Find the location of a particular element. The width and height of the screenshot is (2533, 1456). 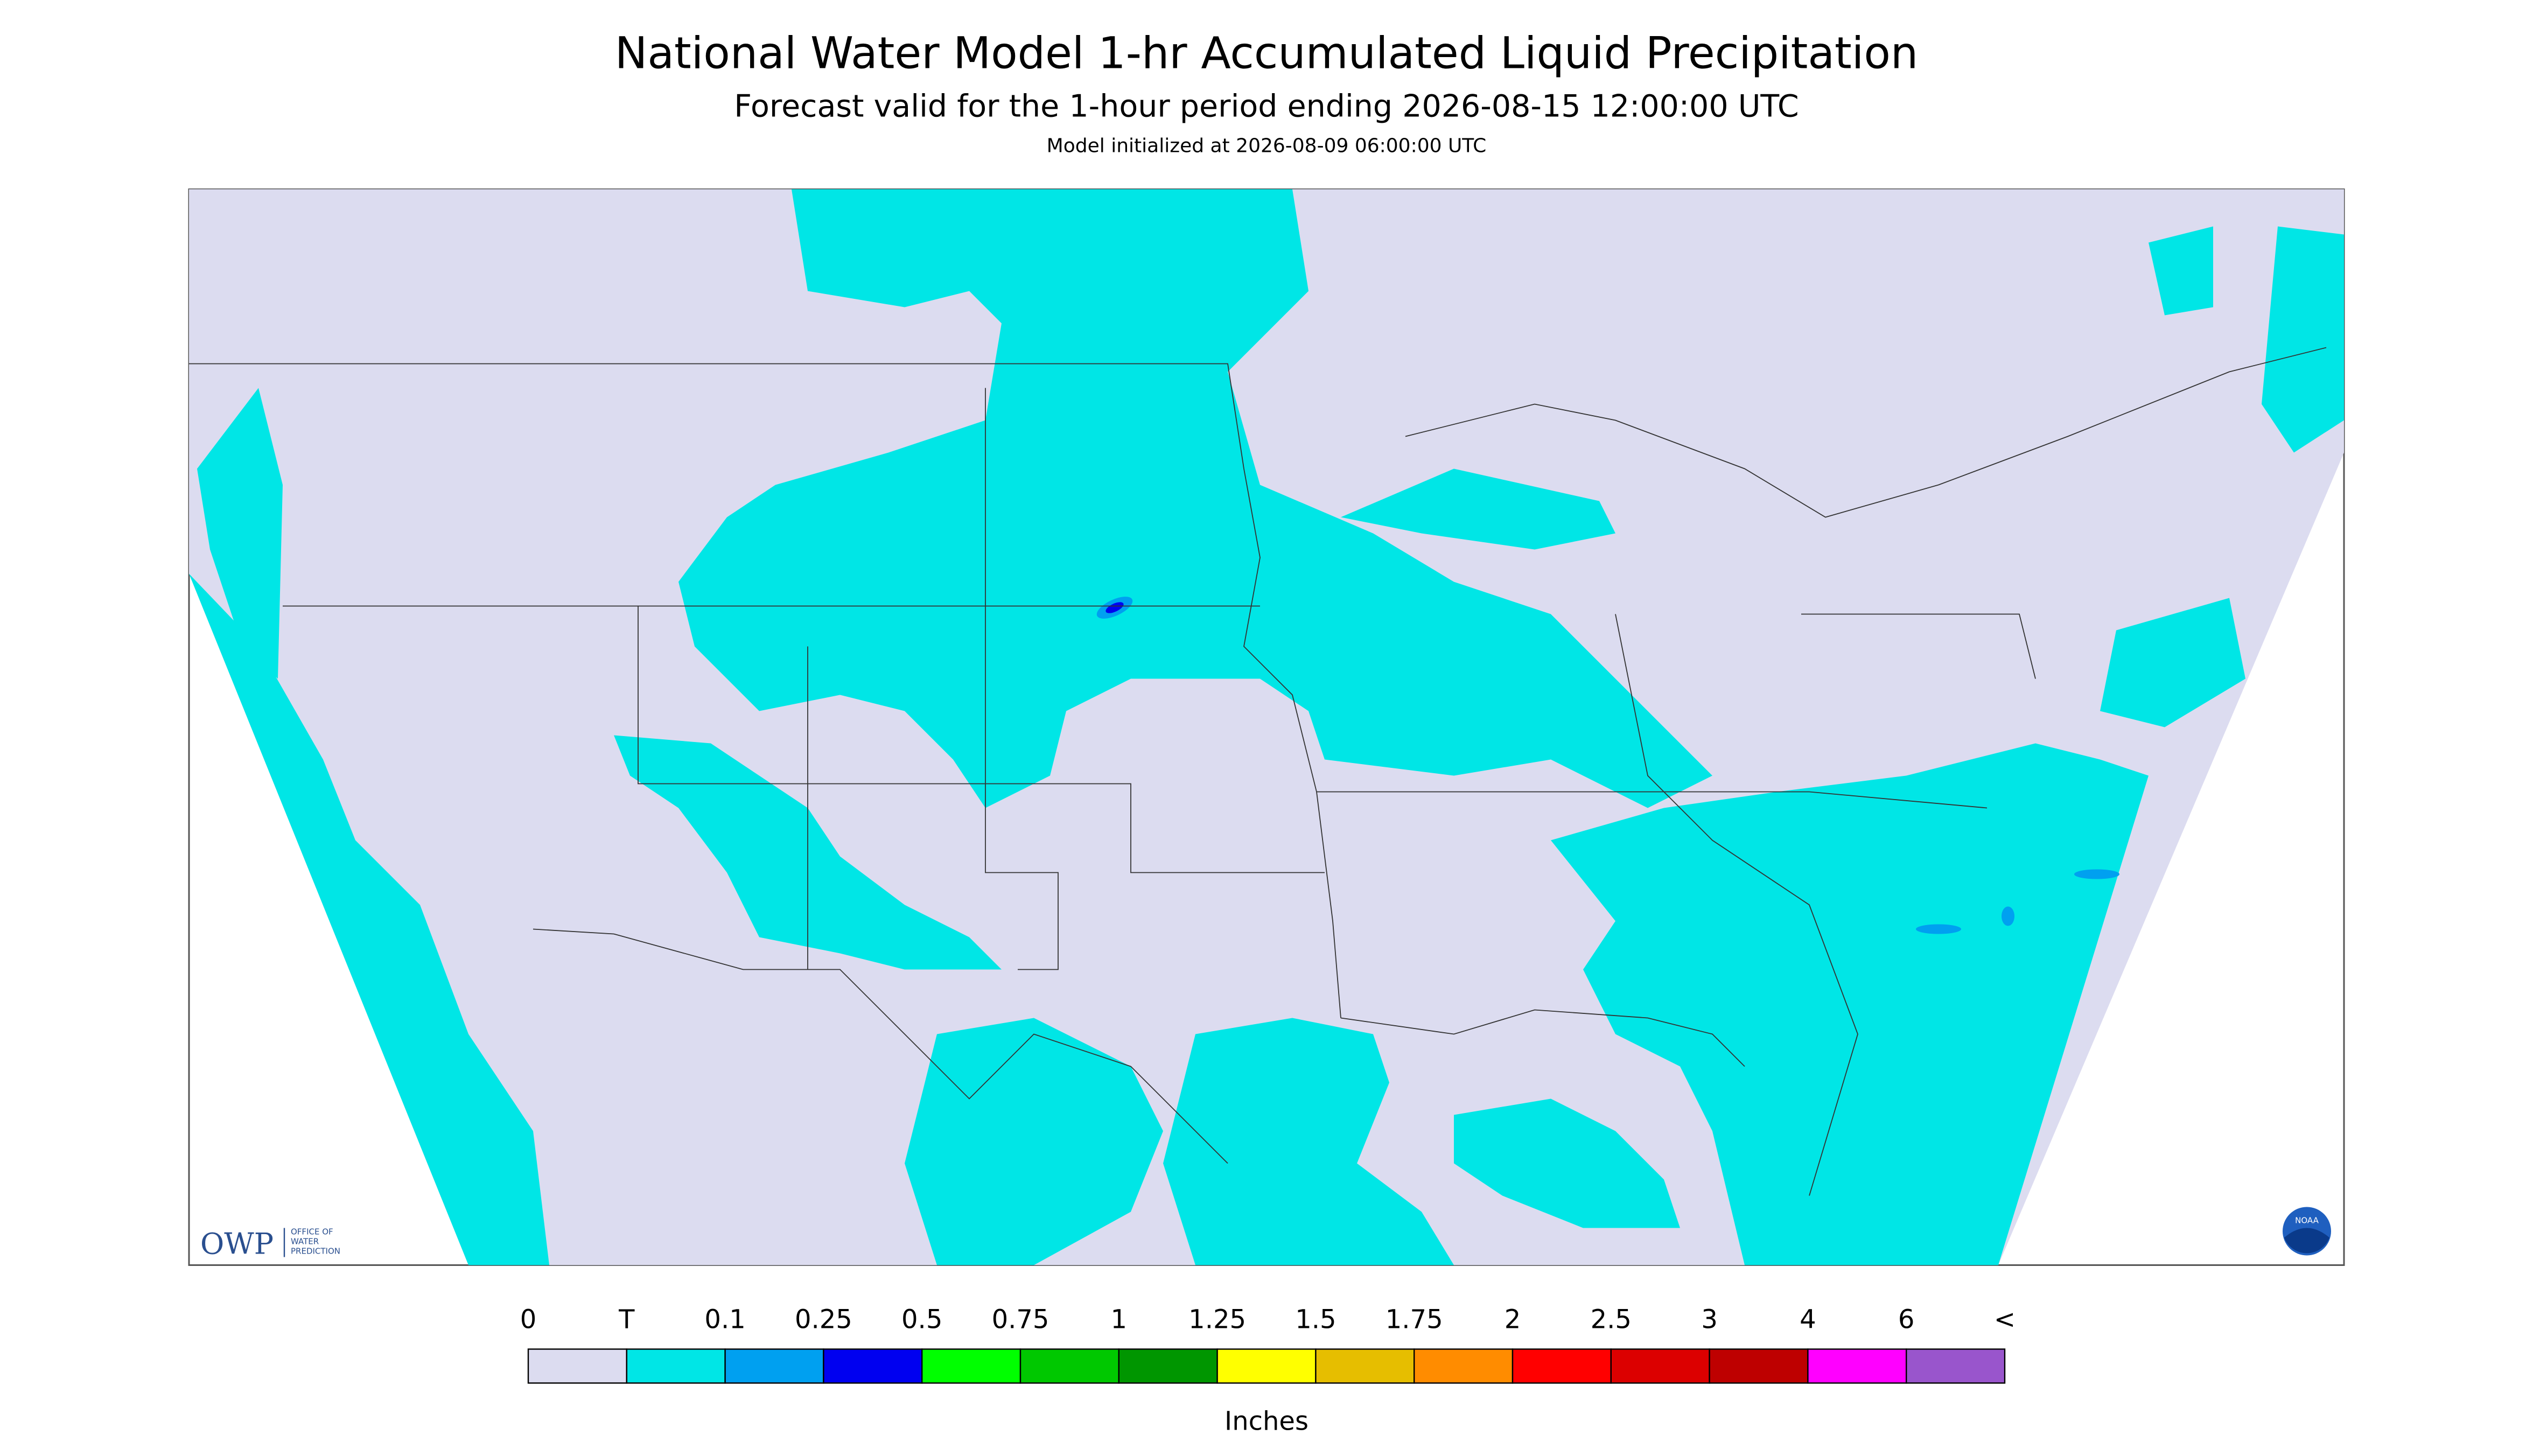

colorbar-label: 0.1 is located at coordinates (724, 1320).